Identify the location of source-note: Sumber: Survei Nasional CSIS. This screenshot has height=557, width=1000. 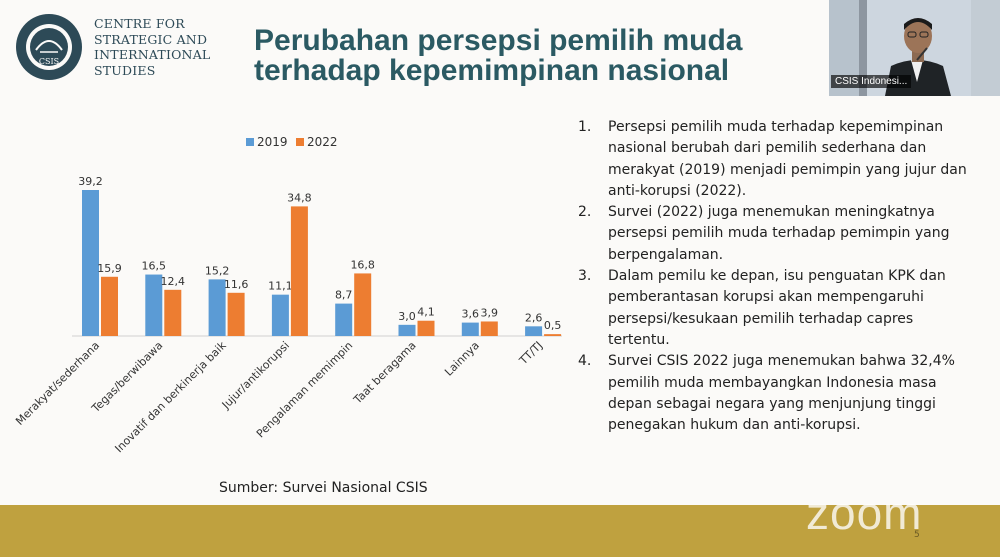
(323, 488).